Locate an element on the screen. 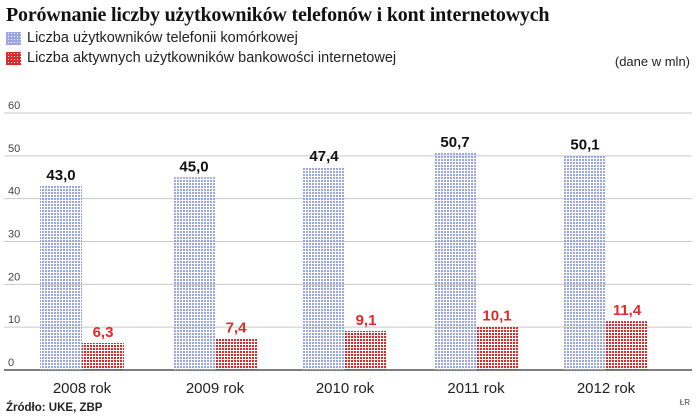  y-tick-label-40: 40 is located at coordinates (14, 192).